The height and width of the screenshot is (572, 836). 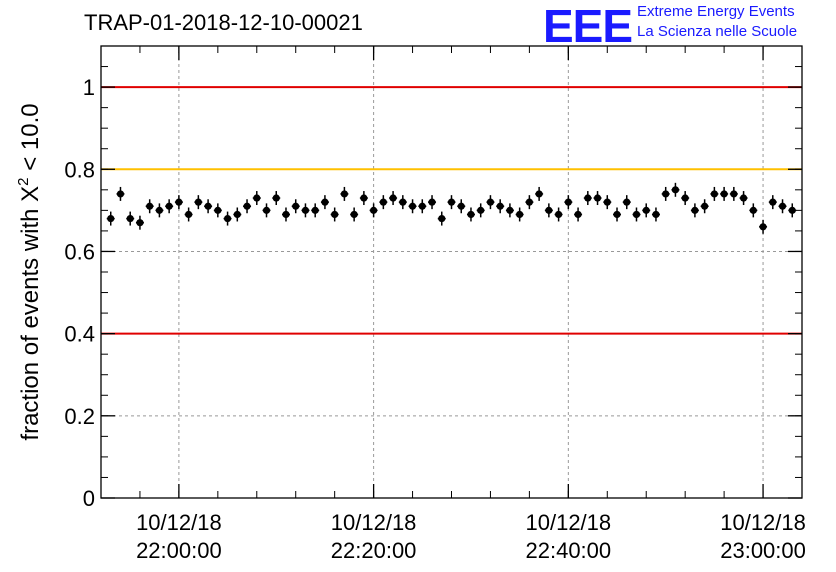 What do you see at coordinates (763, 550) in the screenshot?
I see `x-tick-time: 23:00:00` at bounding box center [763, 550].